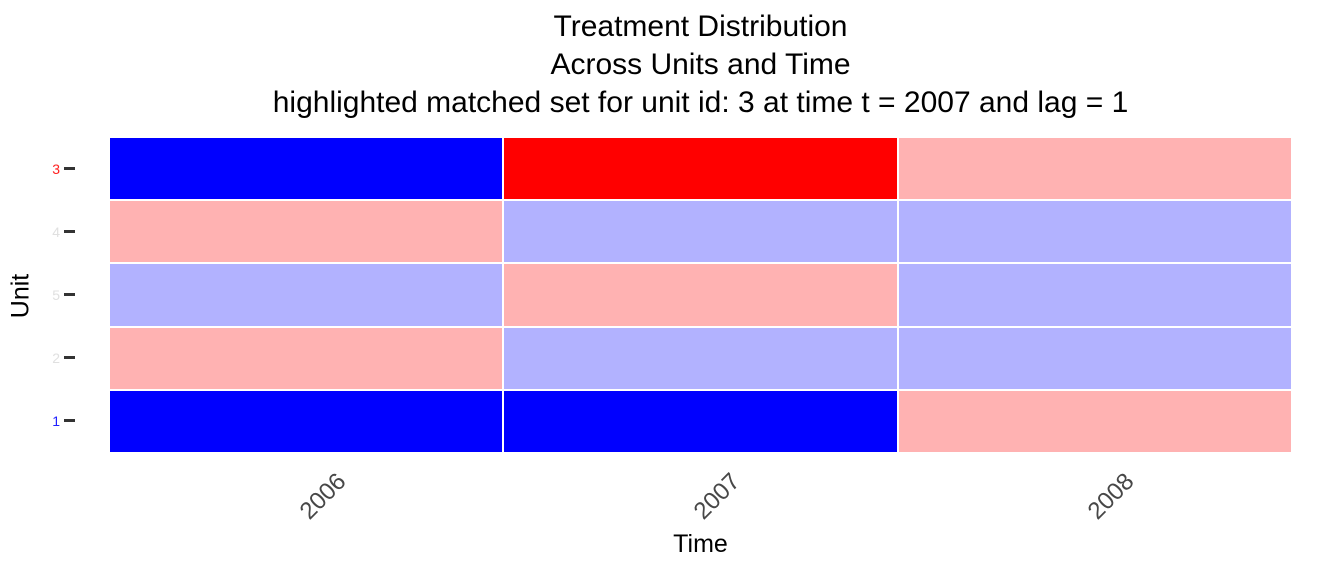  I want to click on title-line-2: Across Units and Time, so click(700, 64).